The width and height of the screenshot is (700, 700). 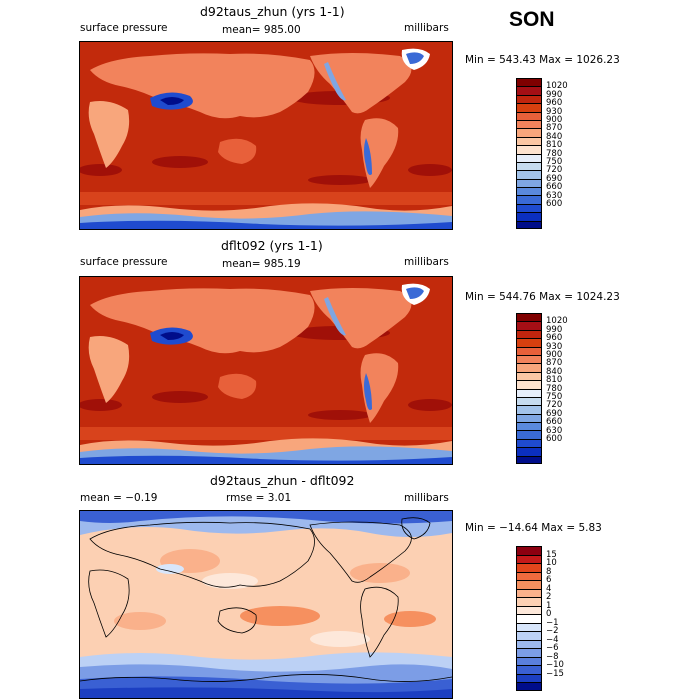 I want to click on panel-2-greenland-core, so click(x=415, y=293).